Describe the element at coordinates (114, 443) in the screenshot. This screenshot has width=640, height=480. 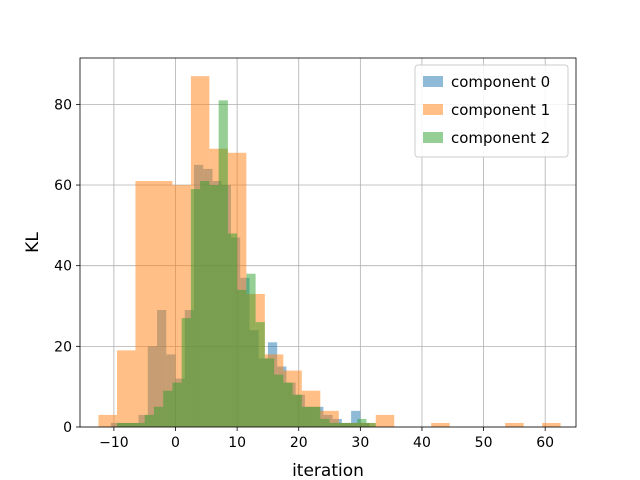
I see `x-tick-label: −10` at that location.